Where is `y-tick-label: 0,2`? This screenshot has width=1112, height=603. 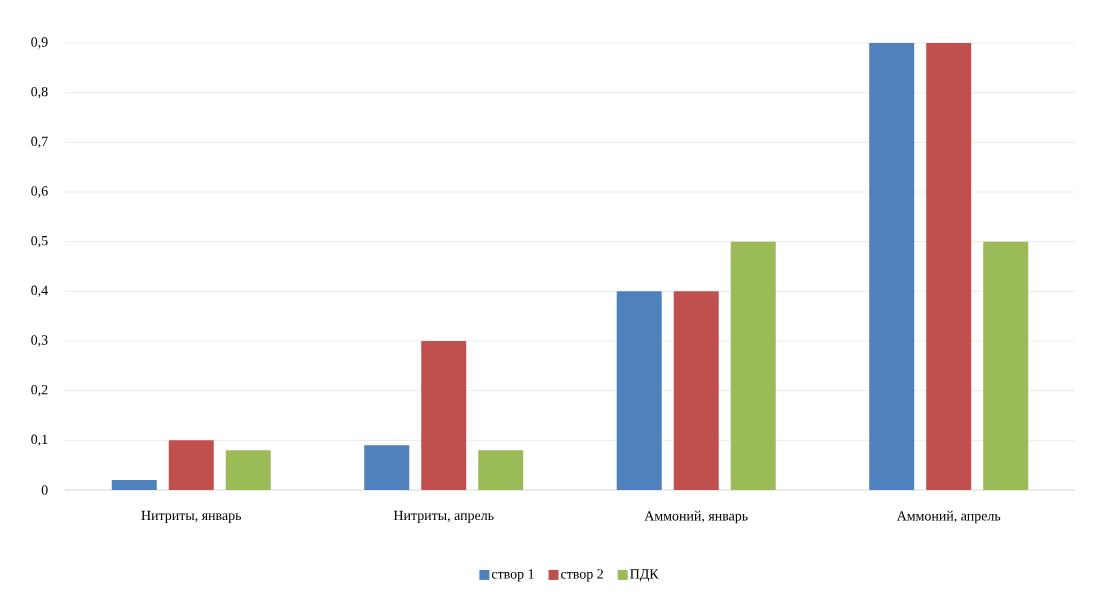
y-tick-label: 0,2 is located at coordinates (39, 390).